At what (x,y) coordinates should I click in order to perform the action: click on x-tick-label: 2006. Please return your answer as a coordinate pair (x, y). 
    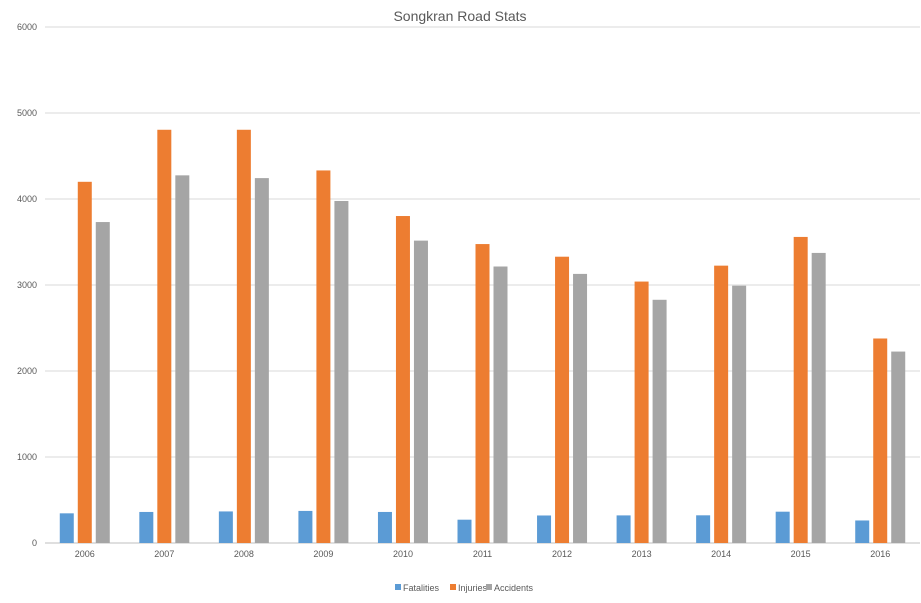
    Looking at the image, I should click on (85, 554).